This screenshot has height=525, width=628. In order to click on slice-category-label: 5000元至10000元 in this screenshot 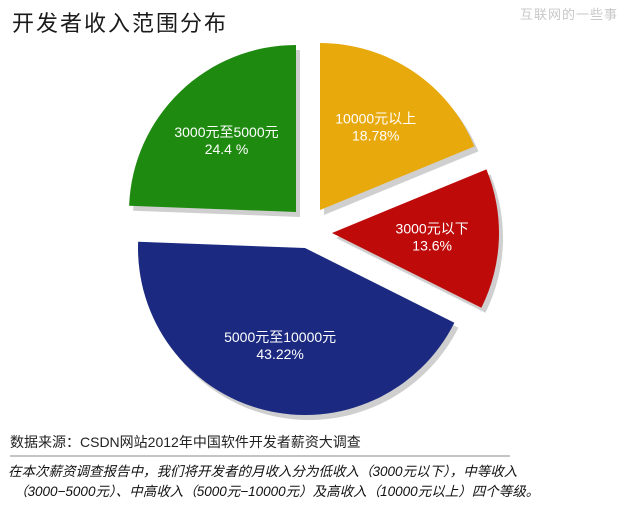, I will do `click(280, 337)`.